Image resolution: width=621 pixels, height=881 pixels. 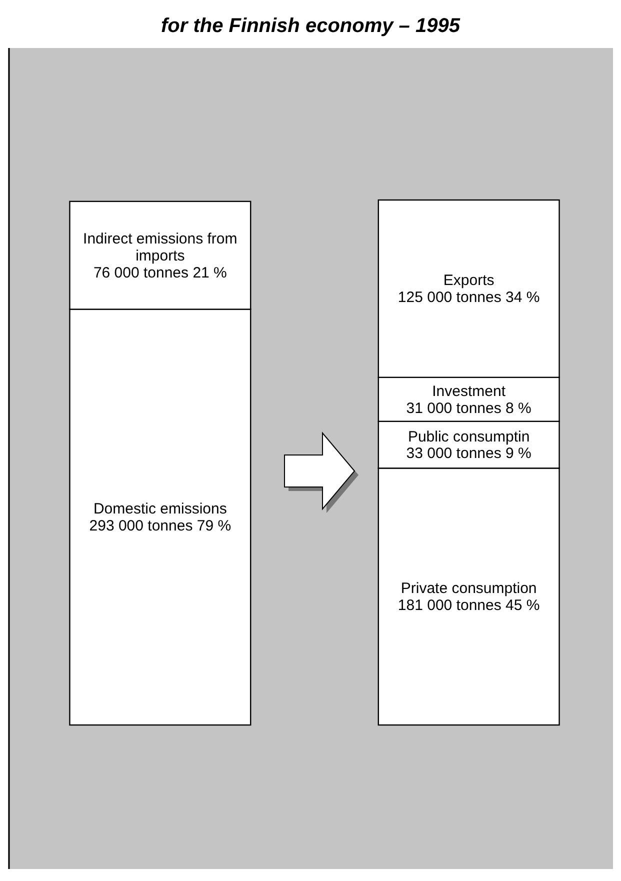 I want to click on series-label: Domestic emissions, so click(x=160, y=509).